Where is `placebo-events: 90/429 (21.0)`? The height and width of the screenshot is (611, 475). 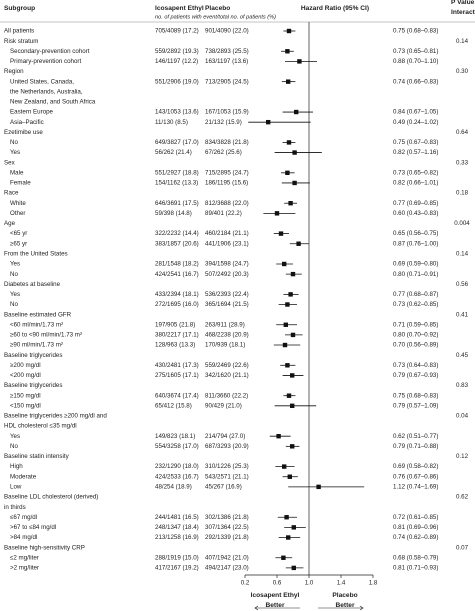 placebo-events: 90/429 (21.0) is located at coordinates (223, 405).